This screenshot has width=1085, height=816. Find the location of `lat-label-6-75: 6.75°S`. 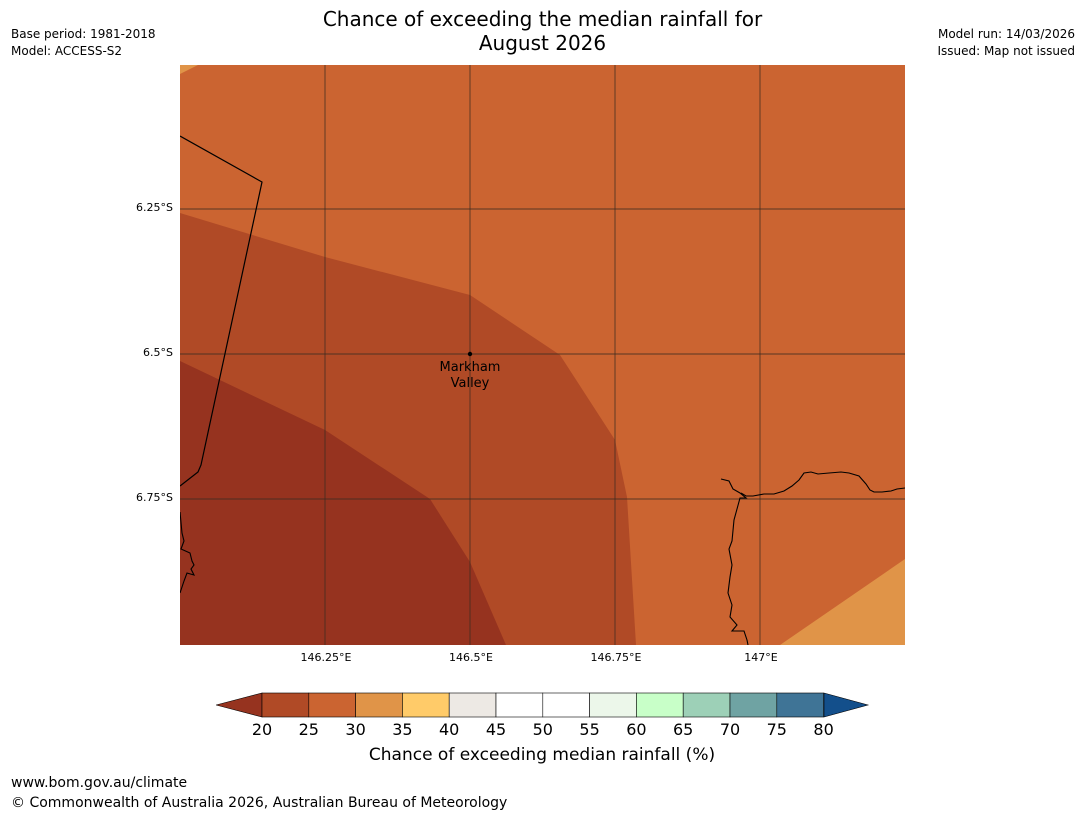

lat-label-6-75: 6.75°S is located at coordinates (154, 497).